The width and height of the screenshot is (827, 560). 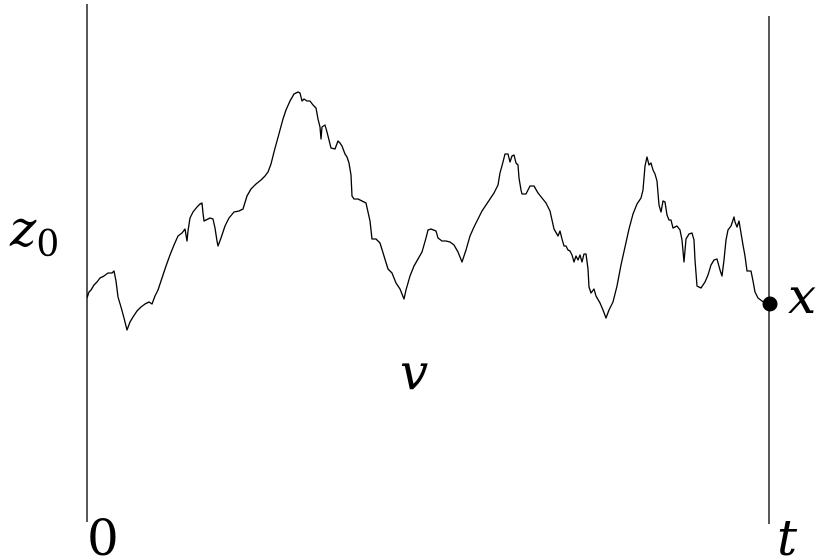 What do you see at coordinates (103, 534) in the screenshot?
I see `time-start-label: 0` at bounding box center [103, 534].